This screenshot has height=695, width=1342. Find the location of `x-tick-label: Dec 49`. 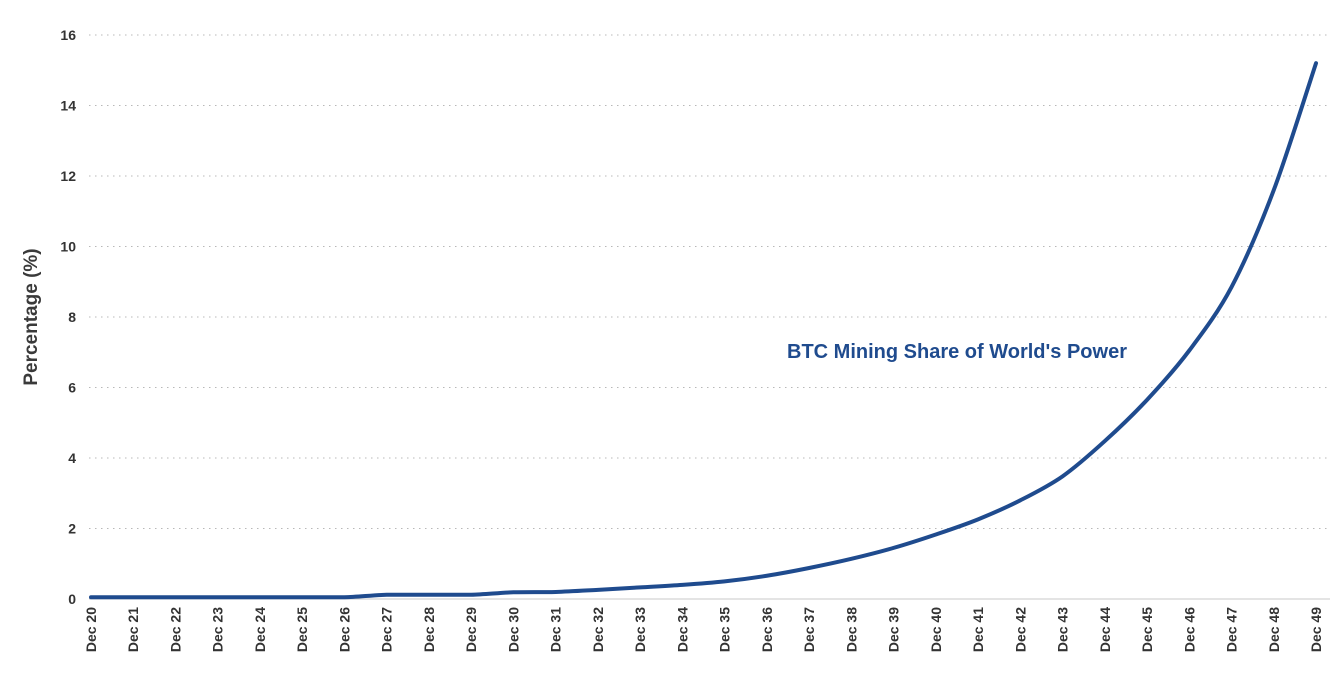

x-tick-label: Dec 49 is located at coordinates (1316, 629).